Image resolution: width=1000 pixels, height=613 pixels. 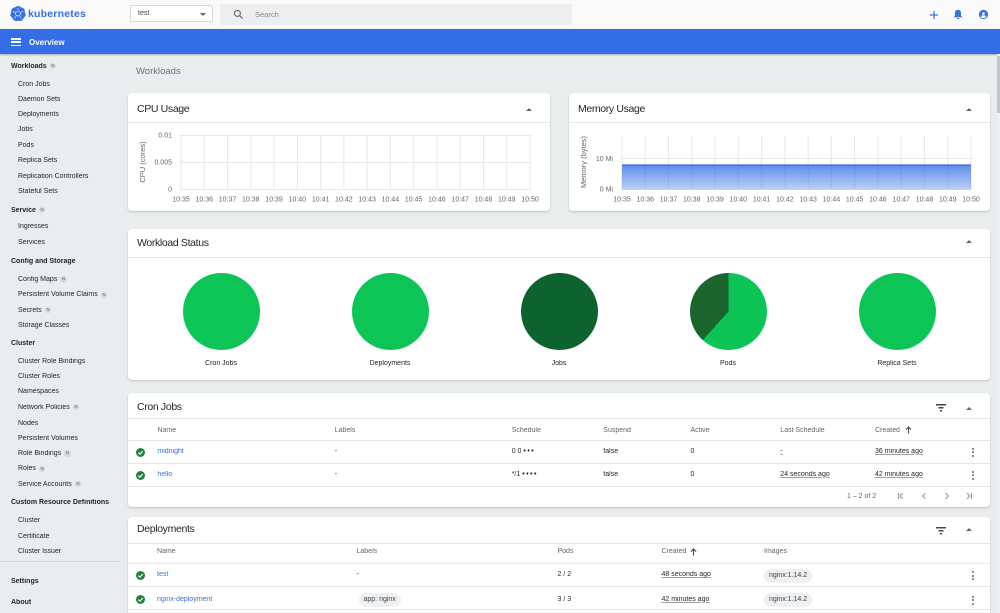 I want to click on svg-text: Memory (bytes), so click(x=583, y=161).